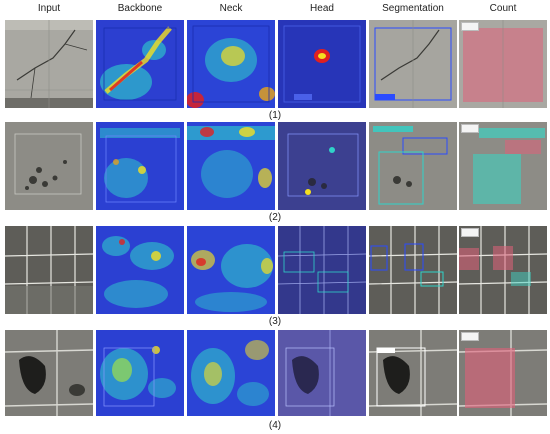 The image size is (550, 434). What do you see at coordinates (275, 425) in the screenshot?
I see `row-label-4: (4)` at bounding box center [275, 425].